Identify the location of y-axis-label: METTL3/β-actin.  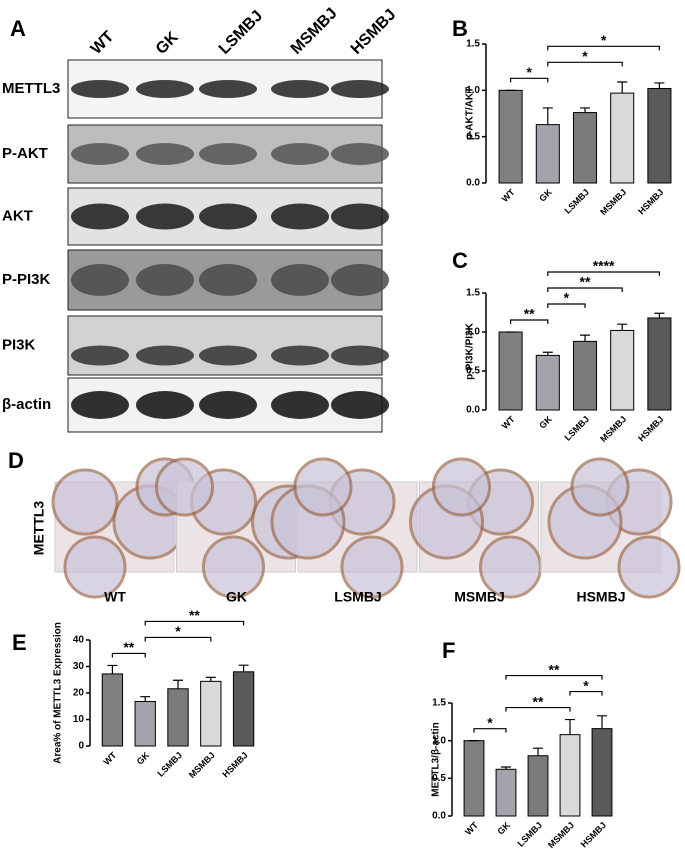
(436, 759).